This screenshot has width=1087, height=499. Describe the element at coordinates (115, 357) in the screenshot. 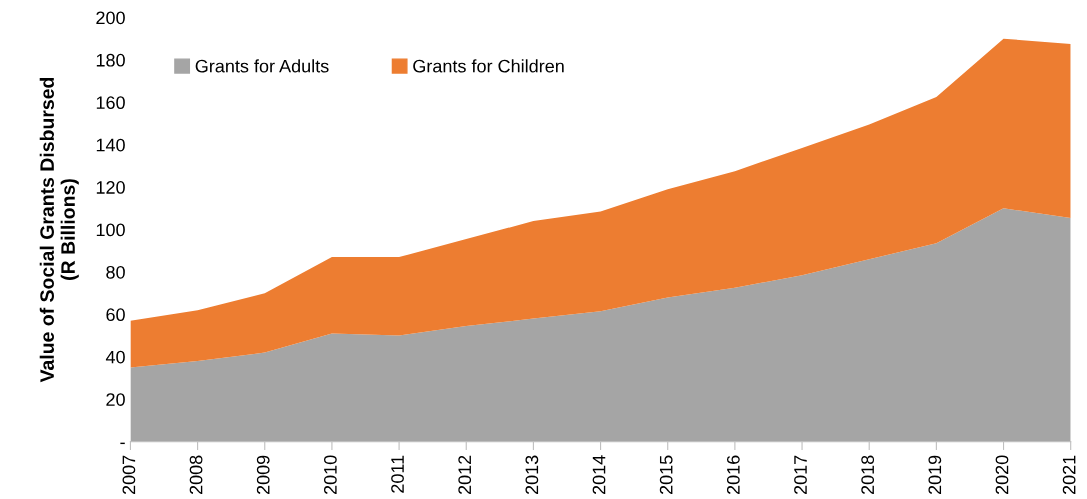

I see `y-tick-label: 40` at that location.